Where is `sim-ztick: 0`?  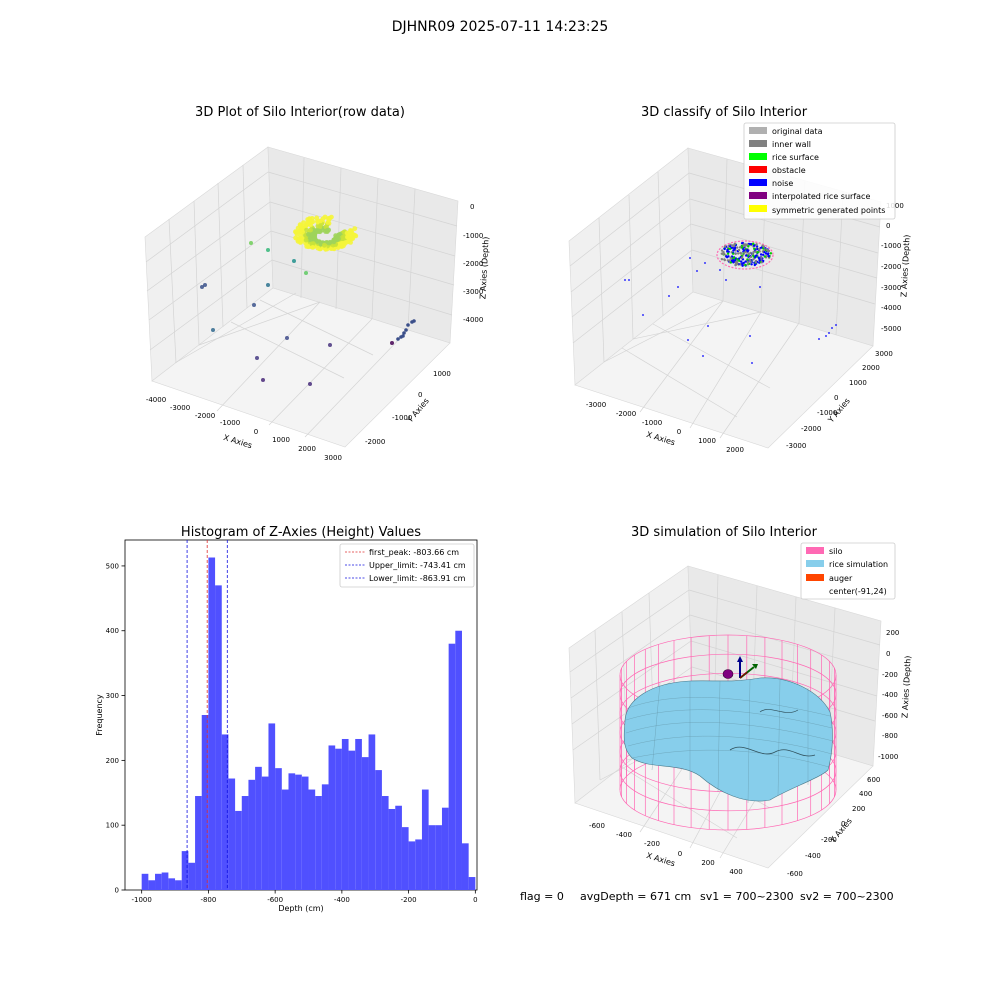
sim-ztick: 0 is located at coordinates (888, 654).